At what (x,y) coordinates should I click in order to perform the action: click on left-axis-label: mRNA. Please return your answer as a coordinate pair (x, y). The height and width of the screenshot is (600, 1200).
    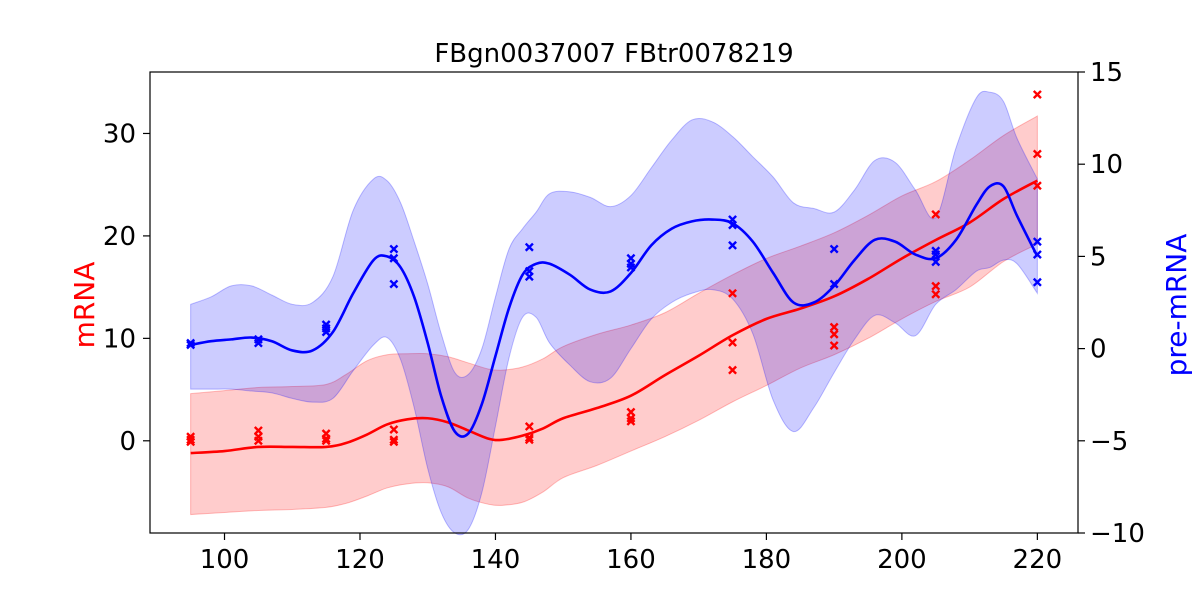
    Looking at the image, I should click on (84, 305).